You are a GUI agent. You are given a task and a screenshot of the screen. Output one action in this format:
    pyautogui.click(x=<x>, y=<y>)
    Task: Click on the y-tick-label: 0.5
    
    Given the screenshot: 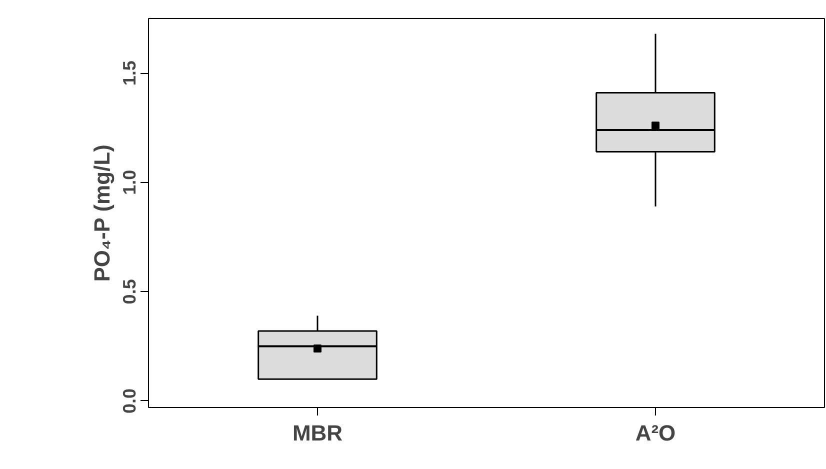 What is the action you would take?
    pyautogui.click(x=130, y=291)
    